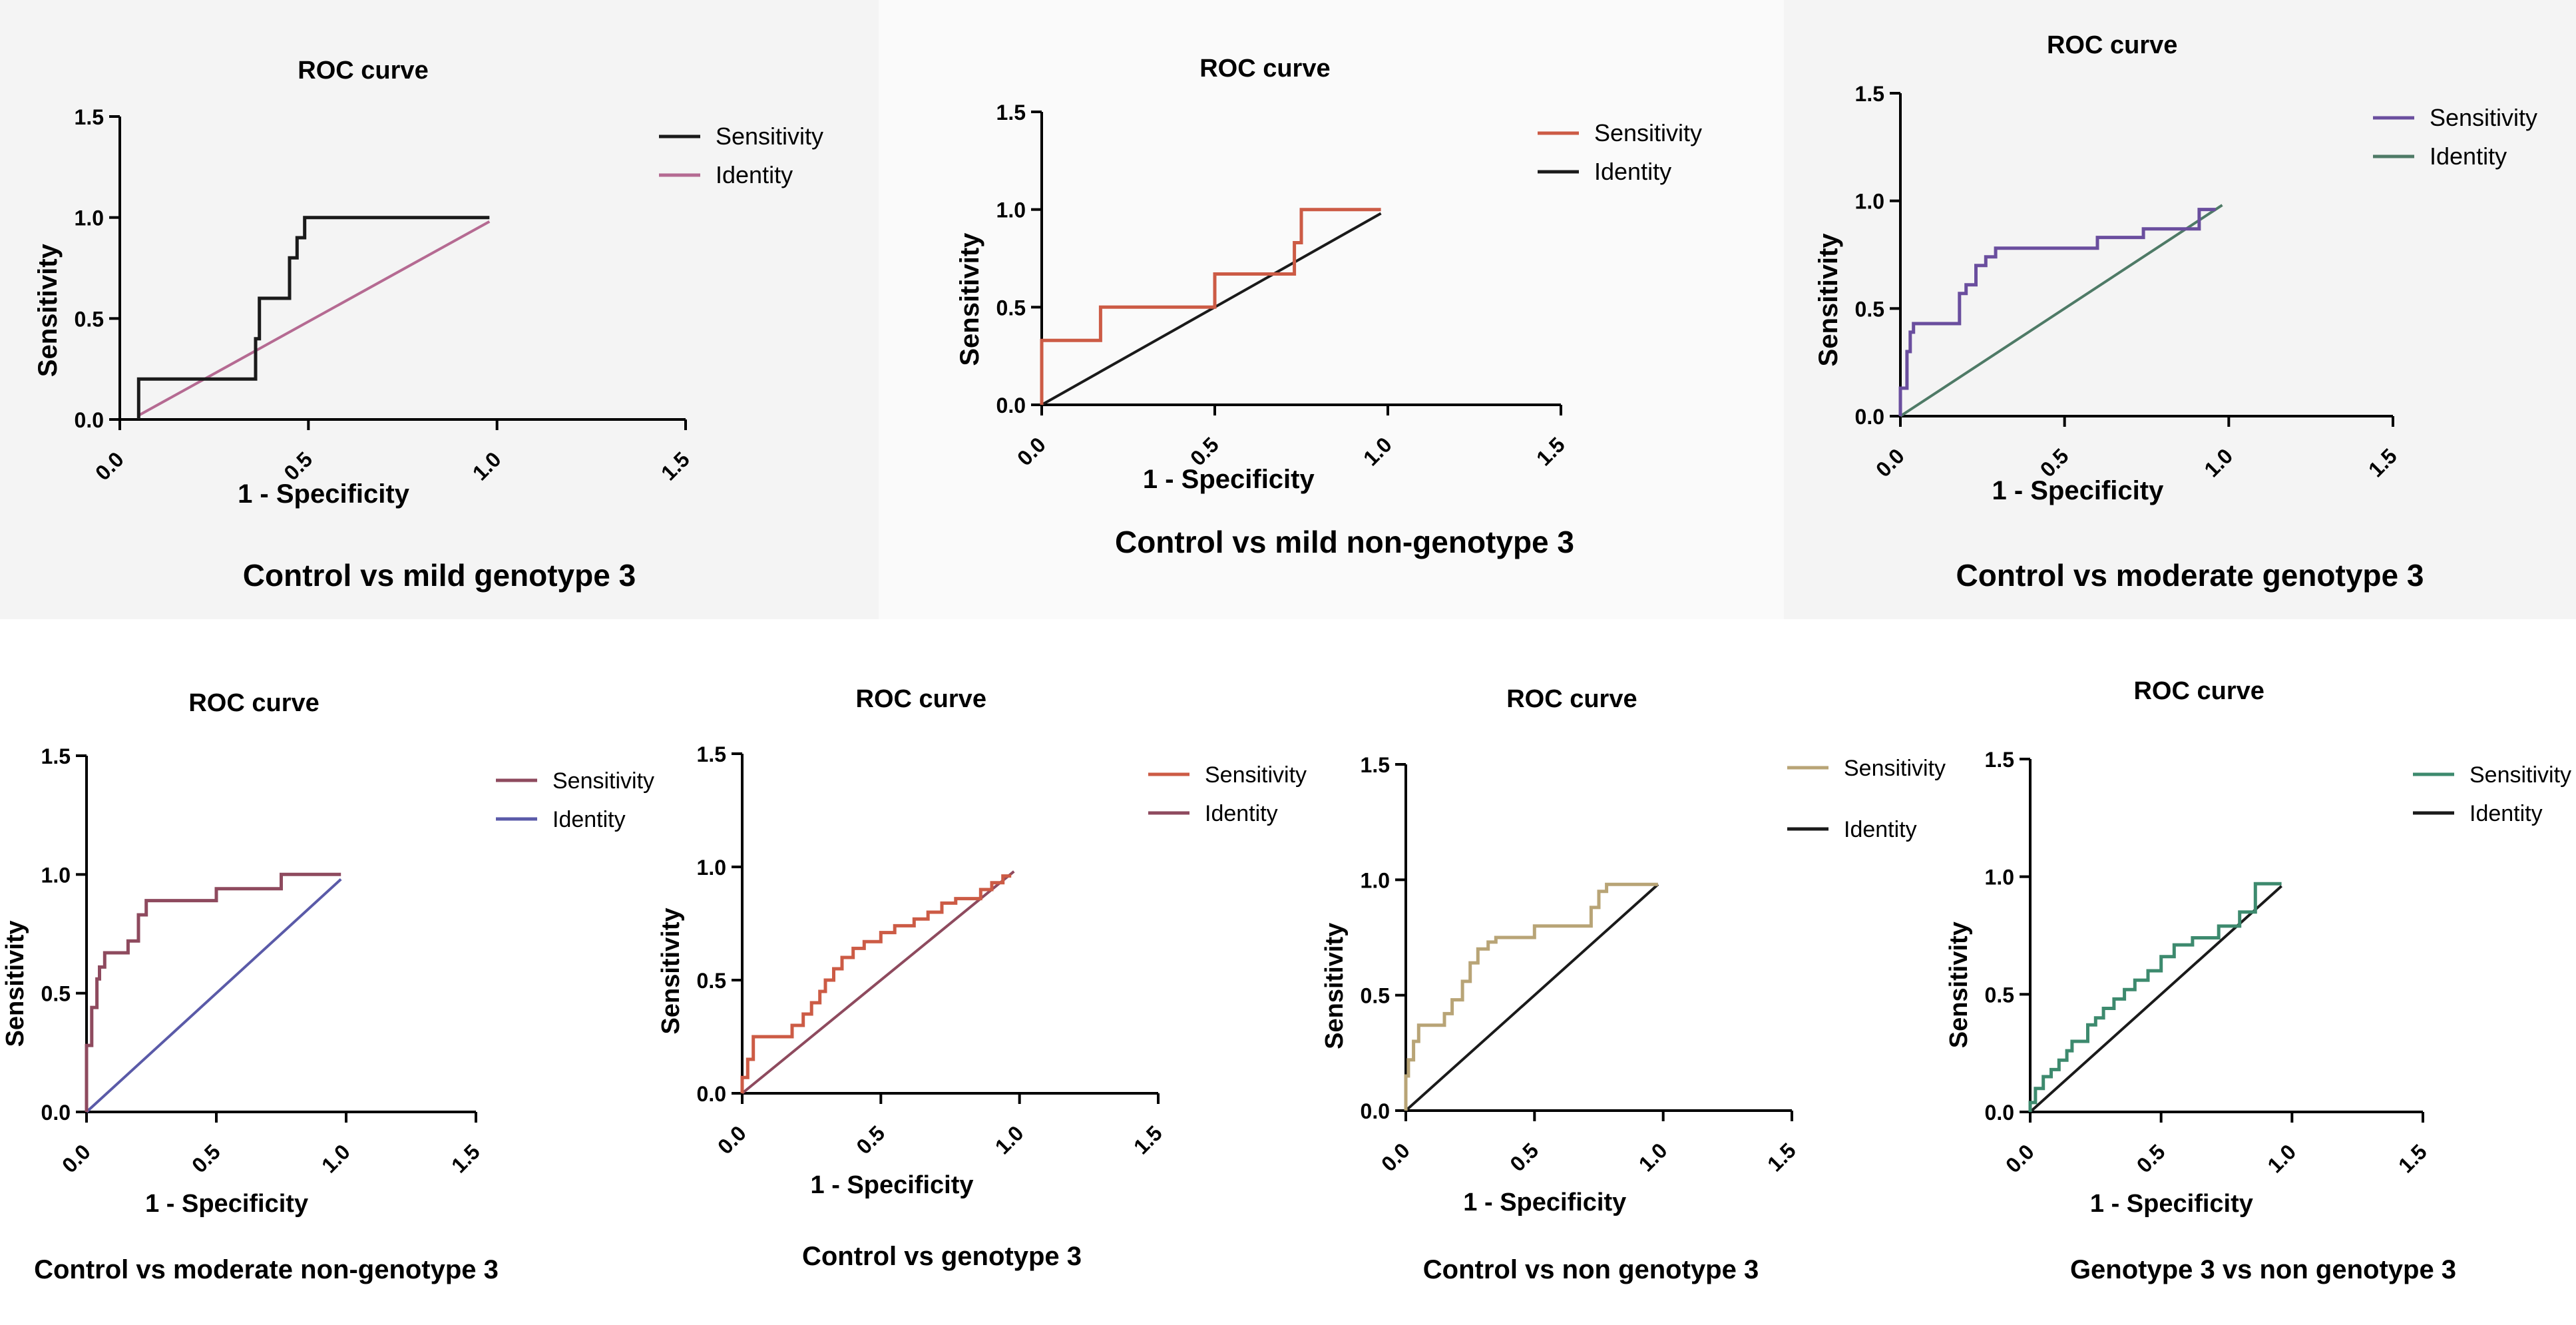 Image resolution: width=2576 pixels, height=1325 pixels. Describe the element at coordinates (1591, 1270) in the screenshot. I see `panel-caption: Control vs non genotype 3` at that location.